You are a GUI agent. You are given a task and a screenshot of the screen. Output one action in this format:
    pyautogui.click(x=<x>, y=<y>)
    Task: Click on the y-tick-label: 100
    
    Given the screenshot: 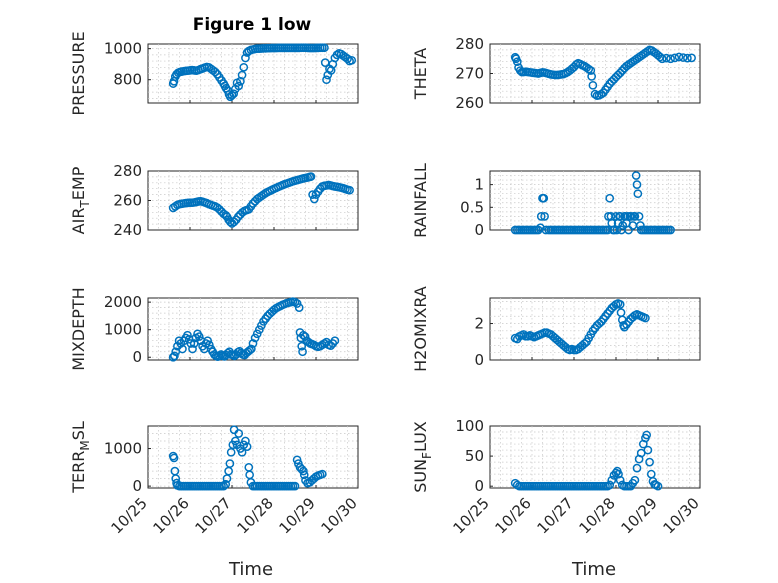 What is the action you would take?
    pyautogui.click(x=469, y=426)
    